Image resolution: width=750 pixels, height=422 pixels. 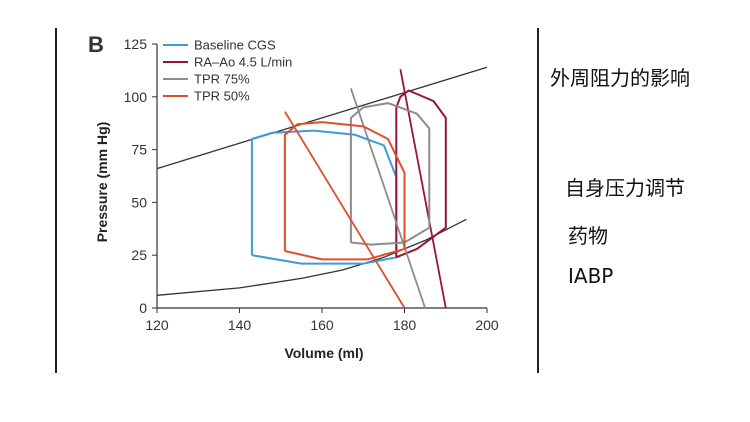 What do you see at coordinates (96, 44) in the screenshot?
I see `panel-label: B` at bounding box center [96, 44].